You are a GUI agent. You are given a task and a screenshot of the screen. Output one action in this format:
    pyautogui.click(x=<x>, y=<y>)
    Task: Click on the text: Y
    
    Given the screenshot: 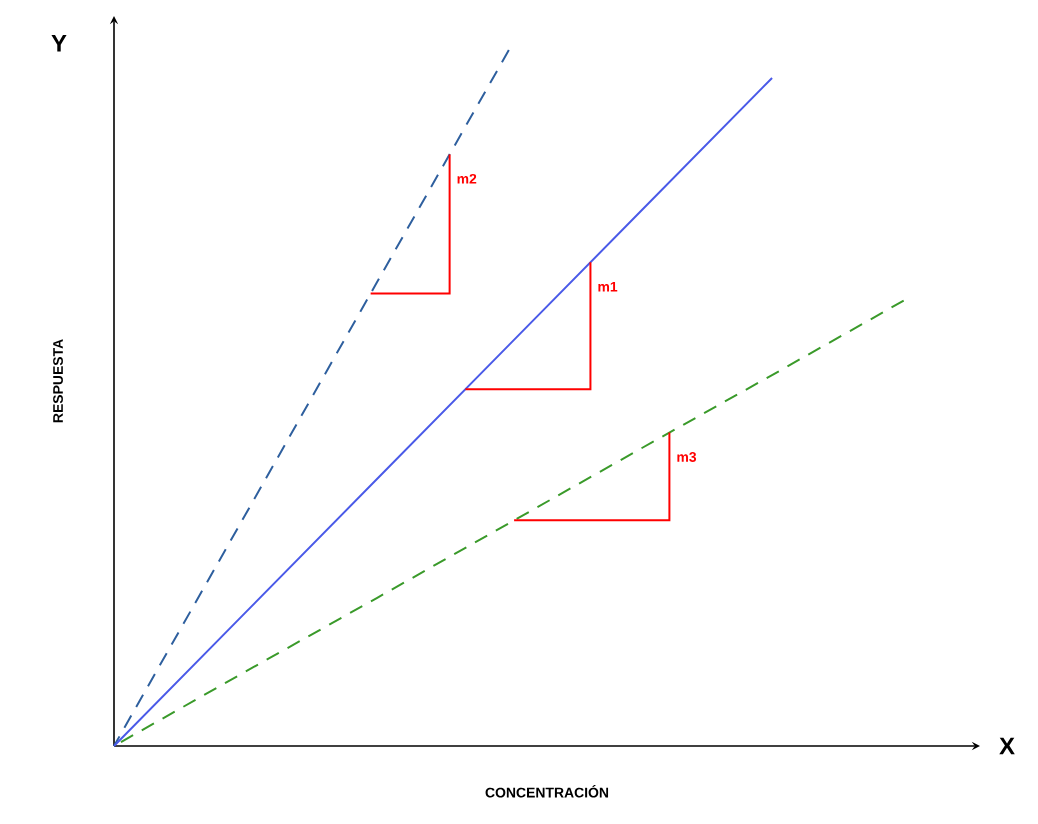 What is the action you would take?
    pyautogui.click(x=59, y=43)
    